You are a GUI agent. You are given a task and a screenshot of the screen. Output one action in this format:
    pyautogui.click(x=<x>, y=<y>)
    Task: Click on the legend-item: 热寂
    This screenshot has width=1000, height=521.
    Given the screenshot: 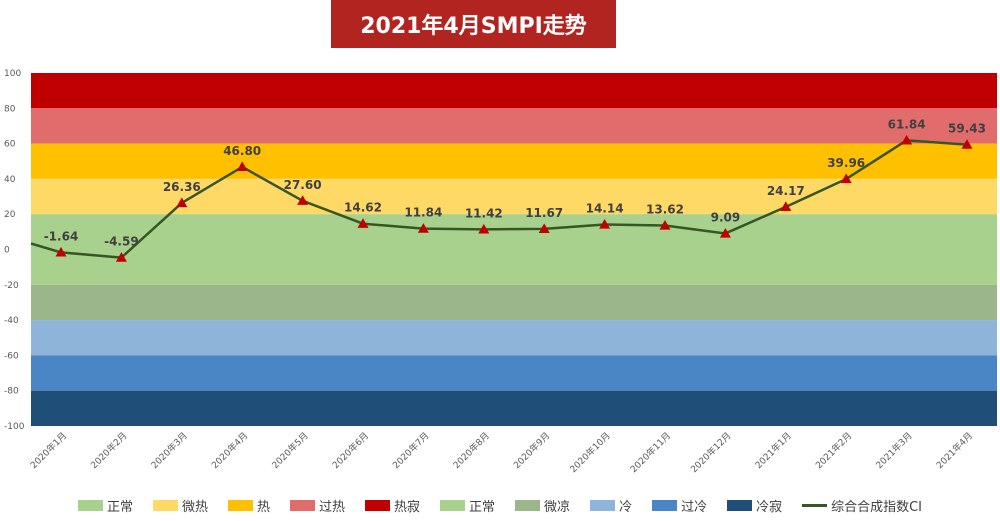 What is the action you would take?
    pyautogui.click(x=392, y=505)
    